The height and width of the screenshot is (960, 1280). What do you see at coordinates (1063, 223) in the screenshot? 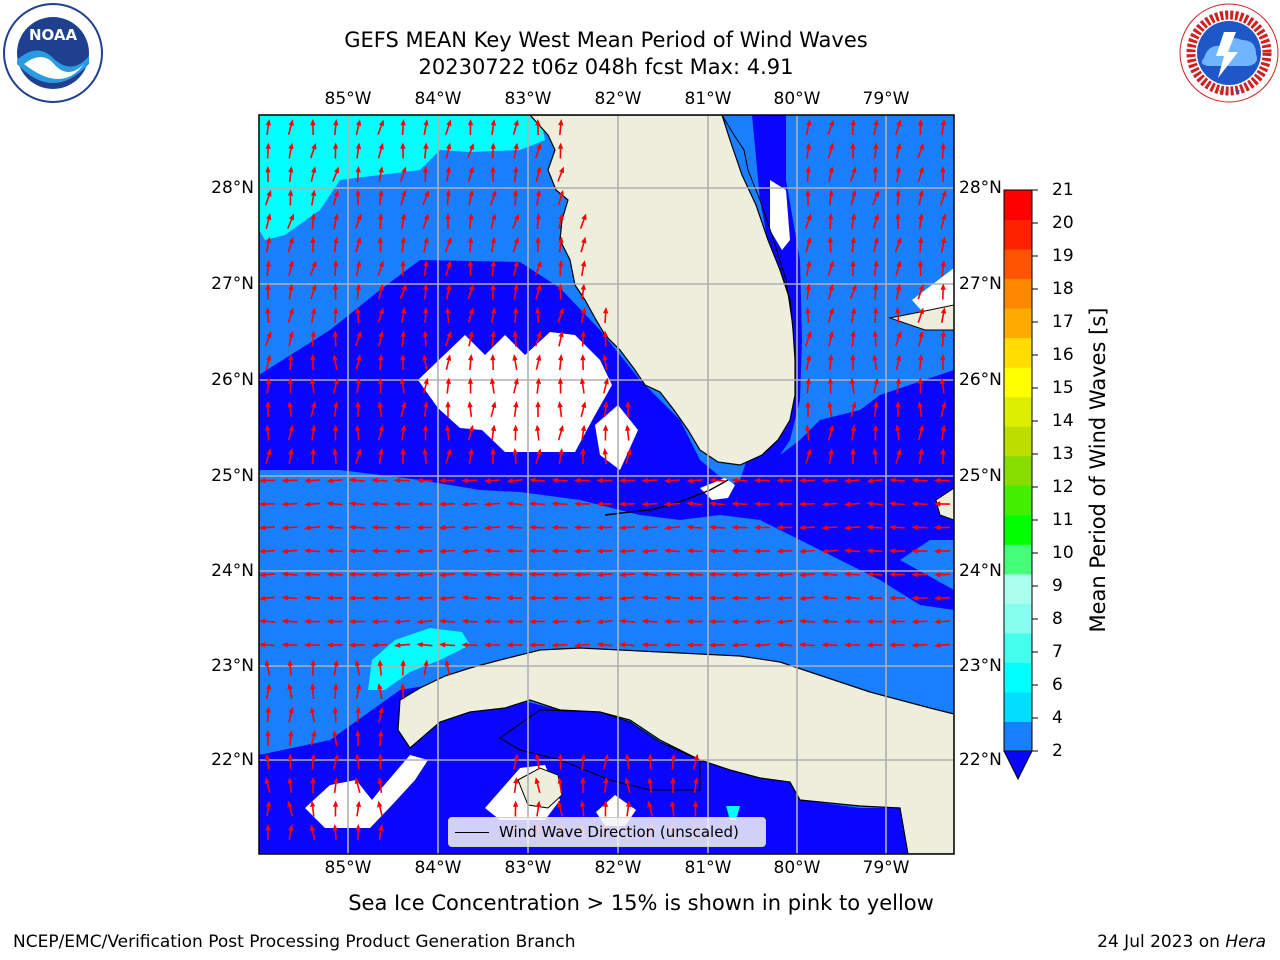
I see `colorbar-tick-label: 20` at bounding box center [1063, 223].